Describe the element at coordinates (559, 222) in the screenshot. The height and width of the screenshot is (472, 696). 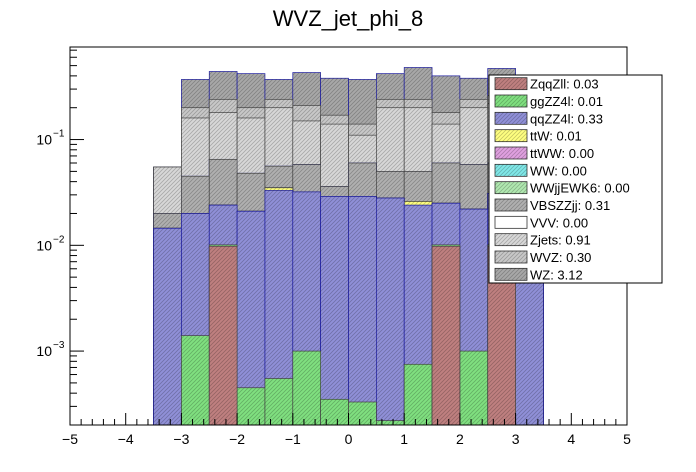
I see `legend-label-VVV: VVV: 0.00` at that location.